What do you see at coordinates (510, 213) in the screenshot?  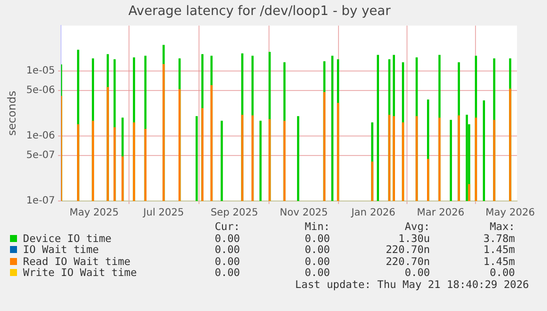 I see `x-tick-label: May 2026` at bounding box center [510, 213].